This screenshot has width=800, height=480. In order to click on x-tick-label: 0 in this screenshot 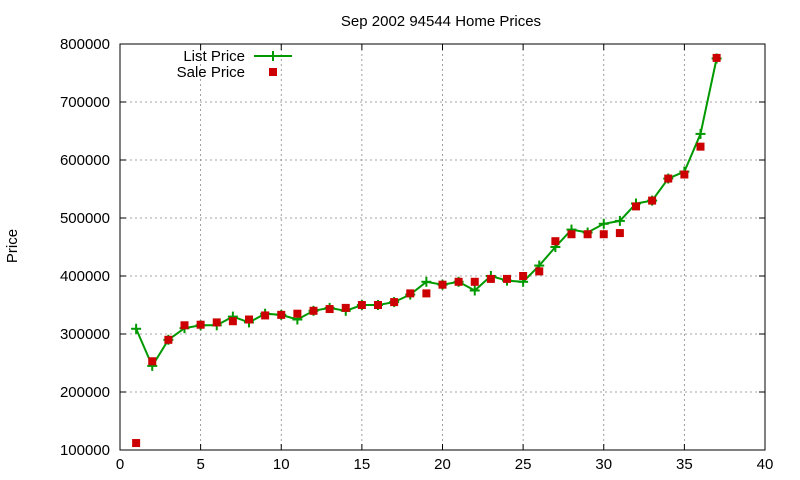, I will do `click(120, 464)`.